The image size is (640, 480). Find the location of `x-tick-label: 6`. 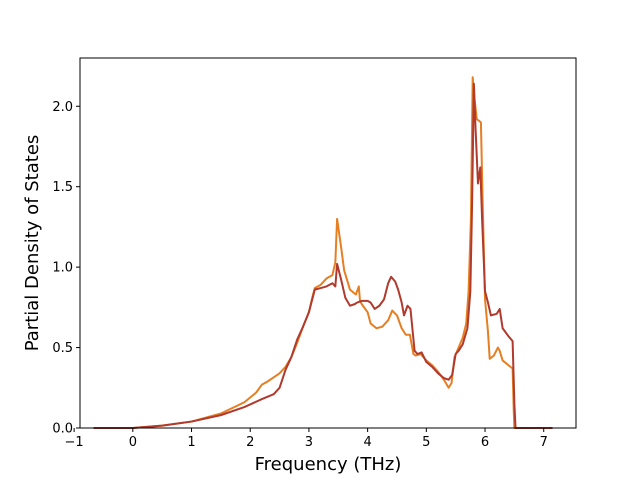

x-tick-label: 6 is located at coordinates (485, 442).